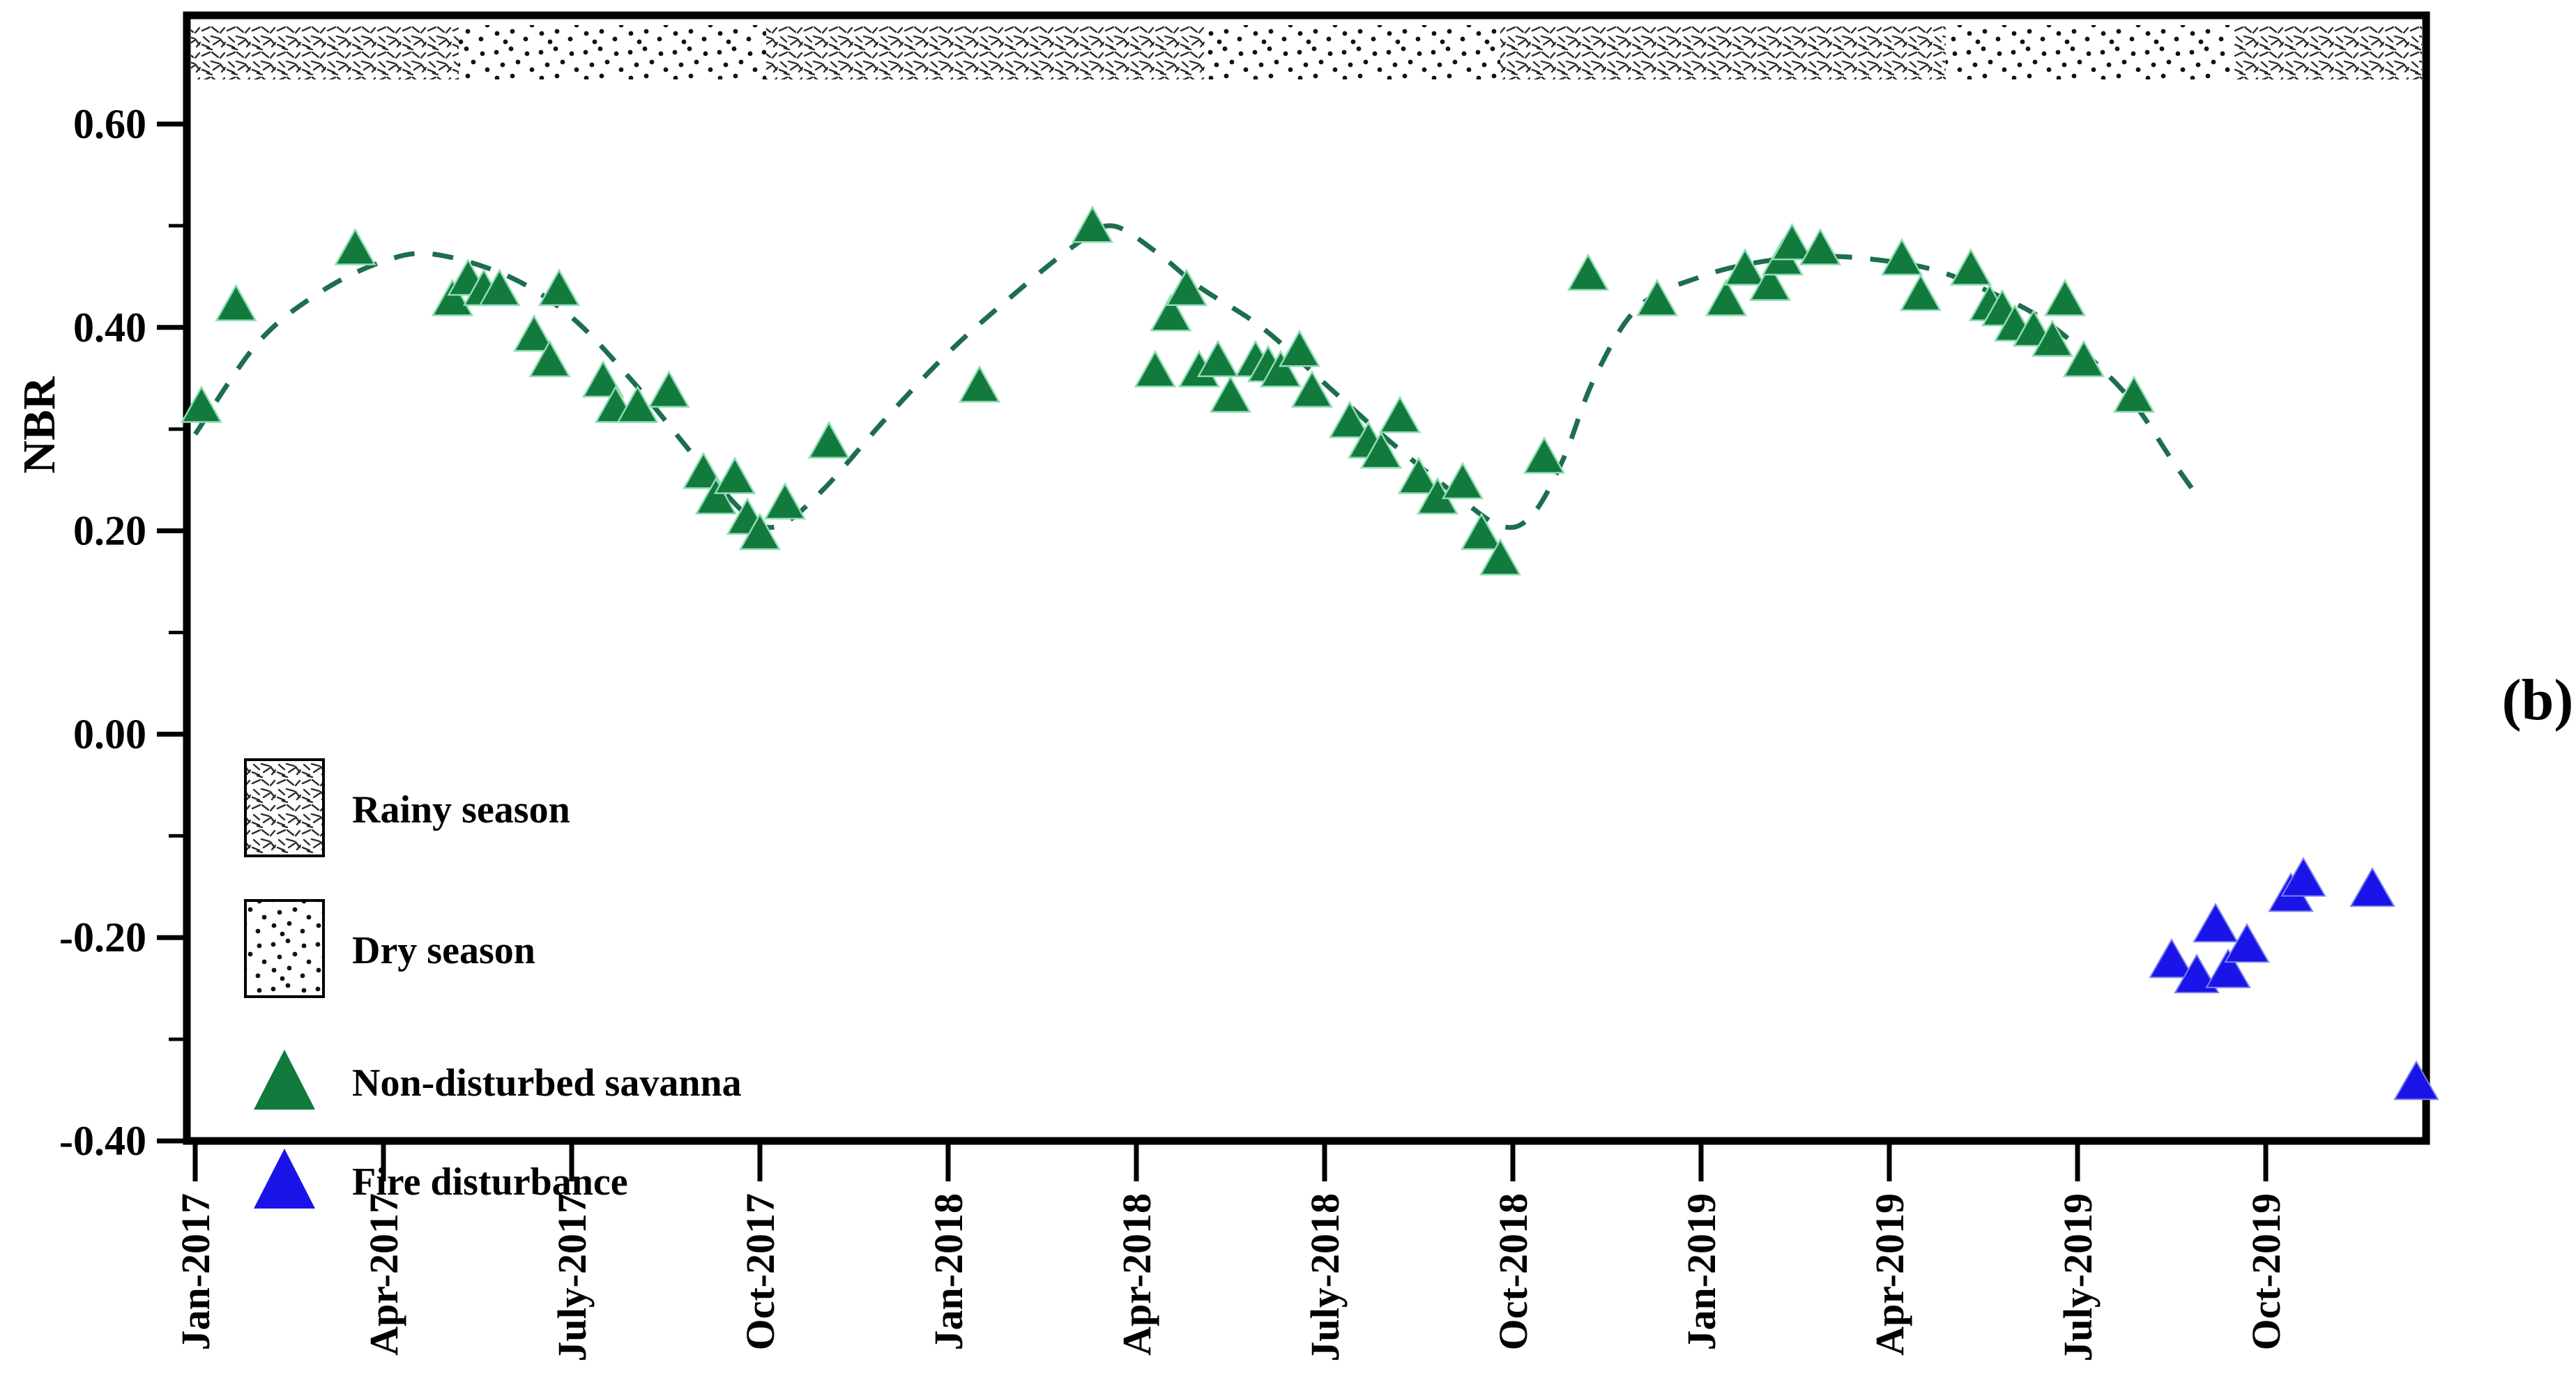 Image resolution: width=2576 pixels, height=1380 pixels. I want to click on x-tick-label: July-2017, so click(572, 1277).